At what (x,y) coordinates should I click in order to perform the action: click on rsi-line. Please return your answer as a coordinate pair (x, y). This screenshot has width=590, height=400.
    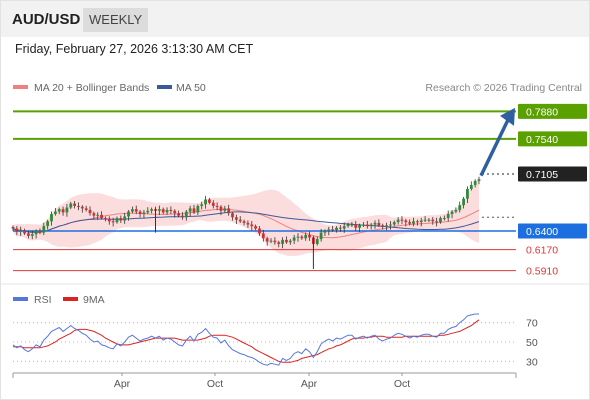
    Looking at the image, I should click on (245, 339).